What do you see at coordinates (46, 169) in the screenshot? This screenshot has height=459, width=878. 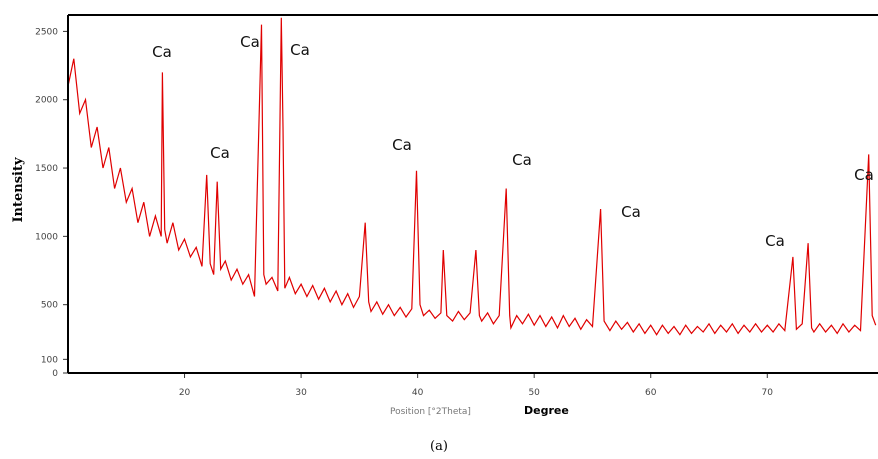 I see `y-tick-label: 1500` at bounding box center [46, 169].